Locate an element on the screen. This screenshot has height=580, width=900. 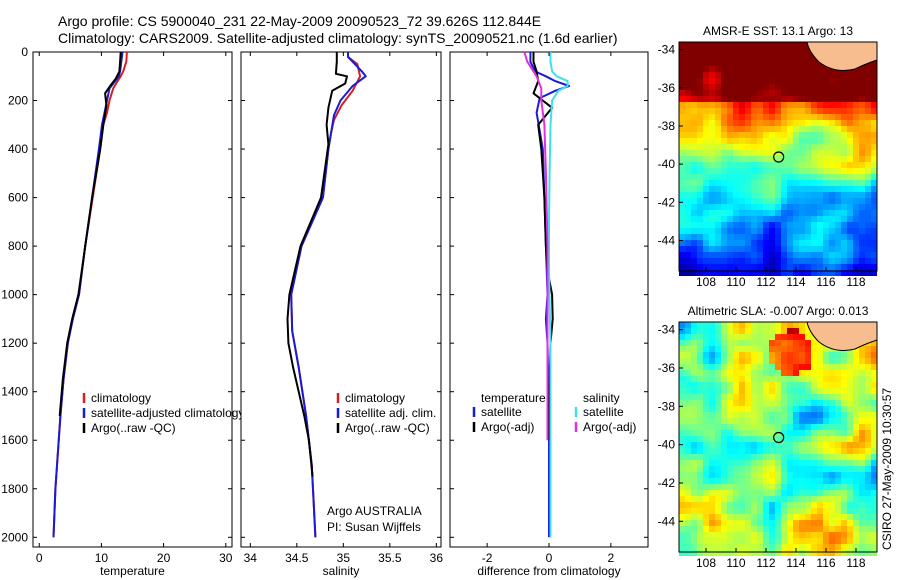
salinity-xtick-label: 35.5 is located at coordinates (390, 558).